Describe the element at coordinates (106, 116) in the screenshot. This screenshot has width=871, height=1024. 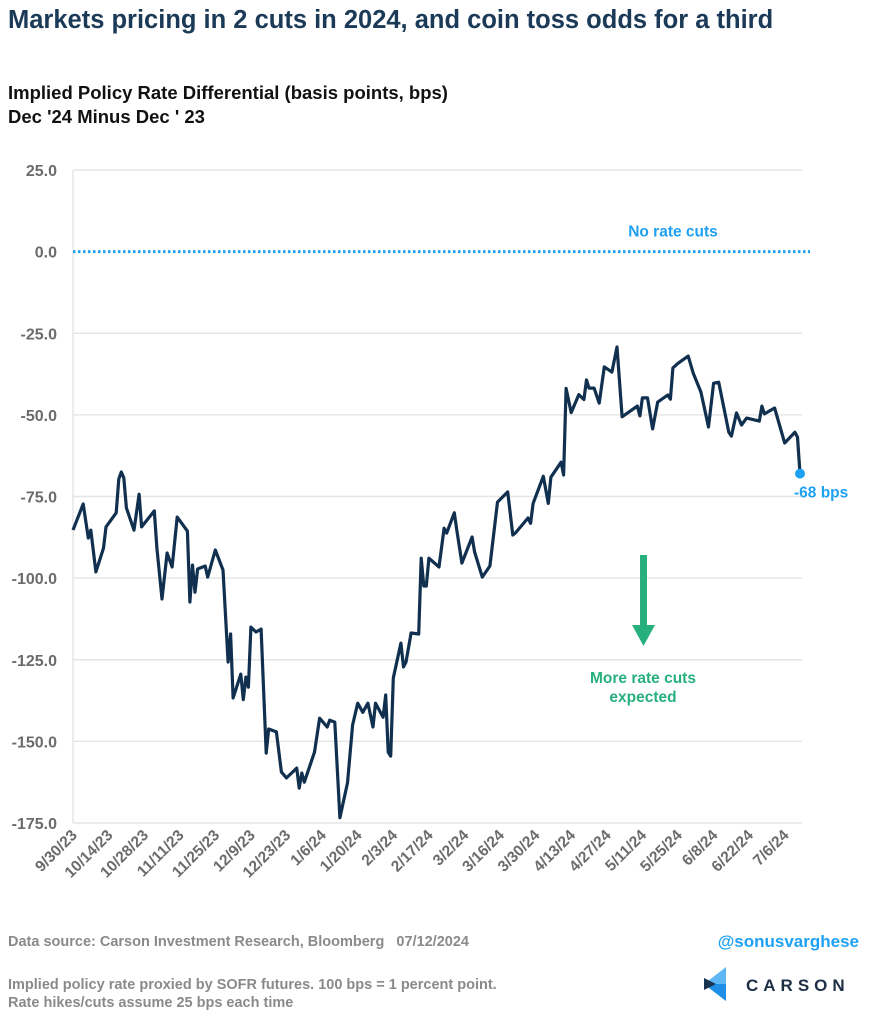
I see `chart-subtitle-period: Dec '24 Minus Dec ' 23` at that location.